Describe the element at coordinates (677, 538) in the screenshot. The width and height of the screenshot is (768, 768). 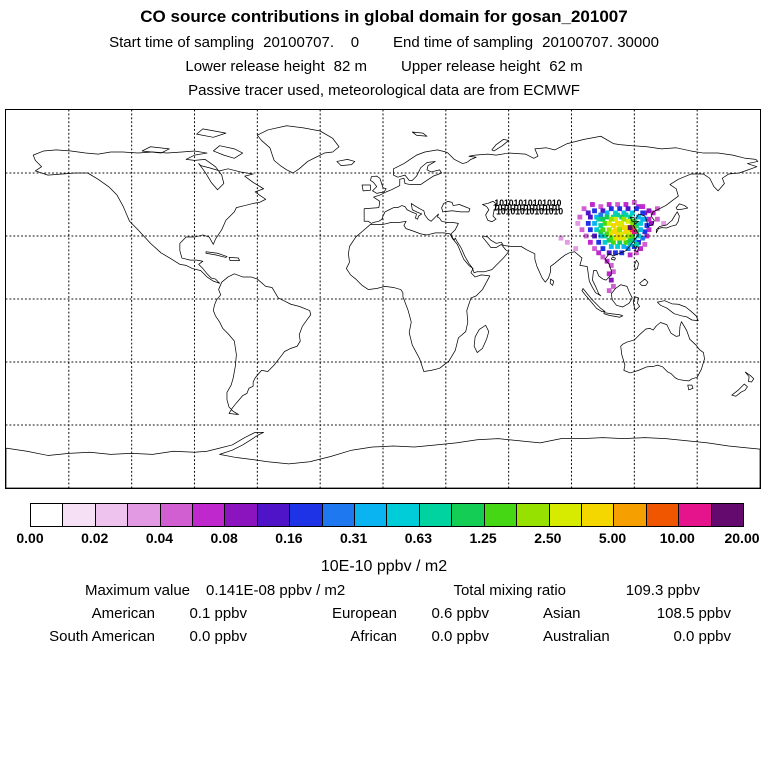
I see `colorbar-tick-label: 10.00` at that location.